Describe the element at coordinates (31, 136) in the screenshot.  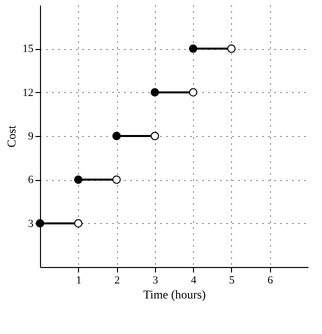
I see `y-tick-label: 9` at that location.